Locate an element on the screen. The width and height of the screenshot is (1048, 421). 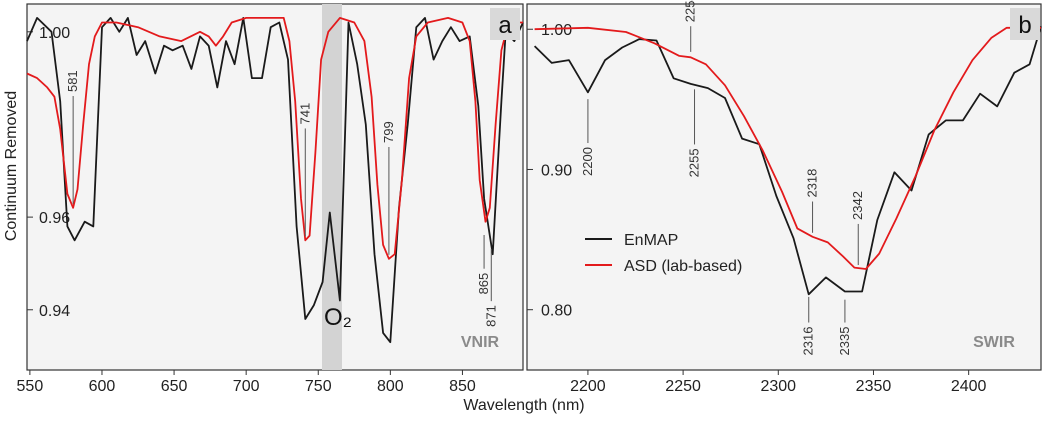
x-axis-title: Wavelength (nm) is located at coordinates (523, 405).